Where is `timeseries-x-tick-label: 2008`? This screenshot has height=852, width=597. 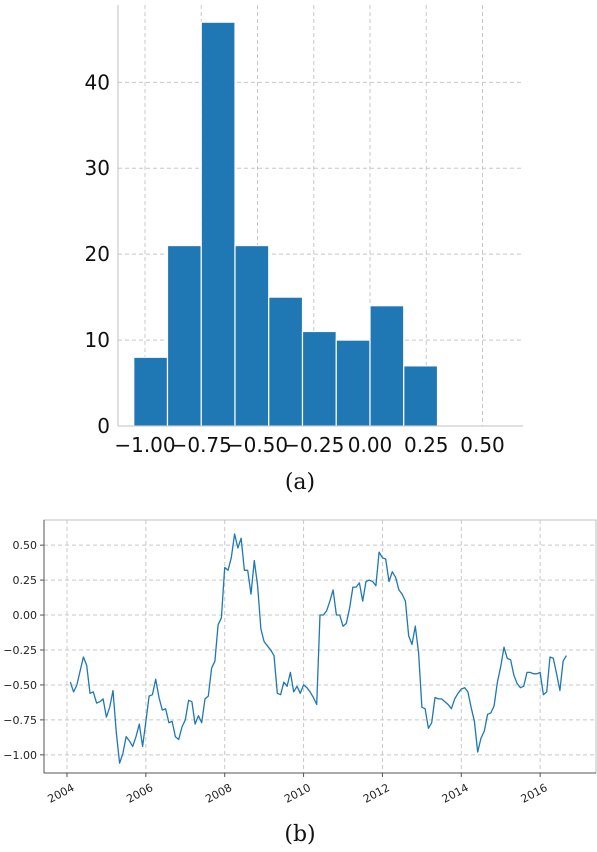
timeseries-x-tick-label: 2008 is located at coordinates (218, 793).